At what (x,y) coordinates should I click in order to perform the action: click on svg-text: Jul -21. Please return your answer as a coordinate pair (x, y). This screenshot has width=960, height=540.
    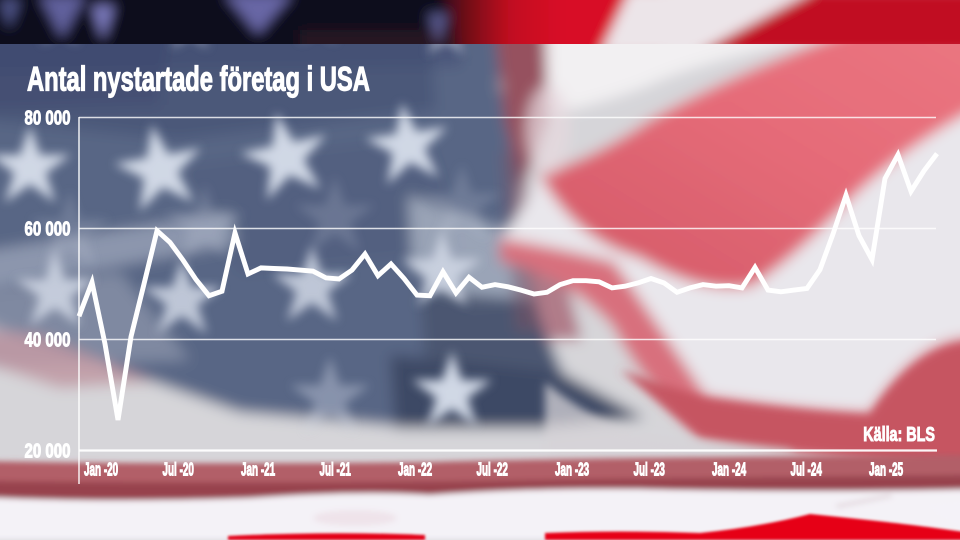
    Looking at the image, I should click on (335, 471).